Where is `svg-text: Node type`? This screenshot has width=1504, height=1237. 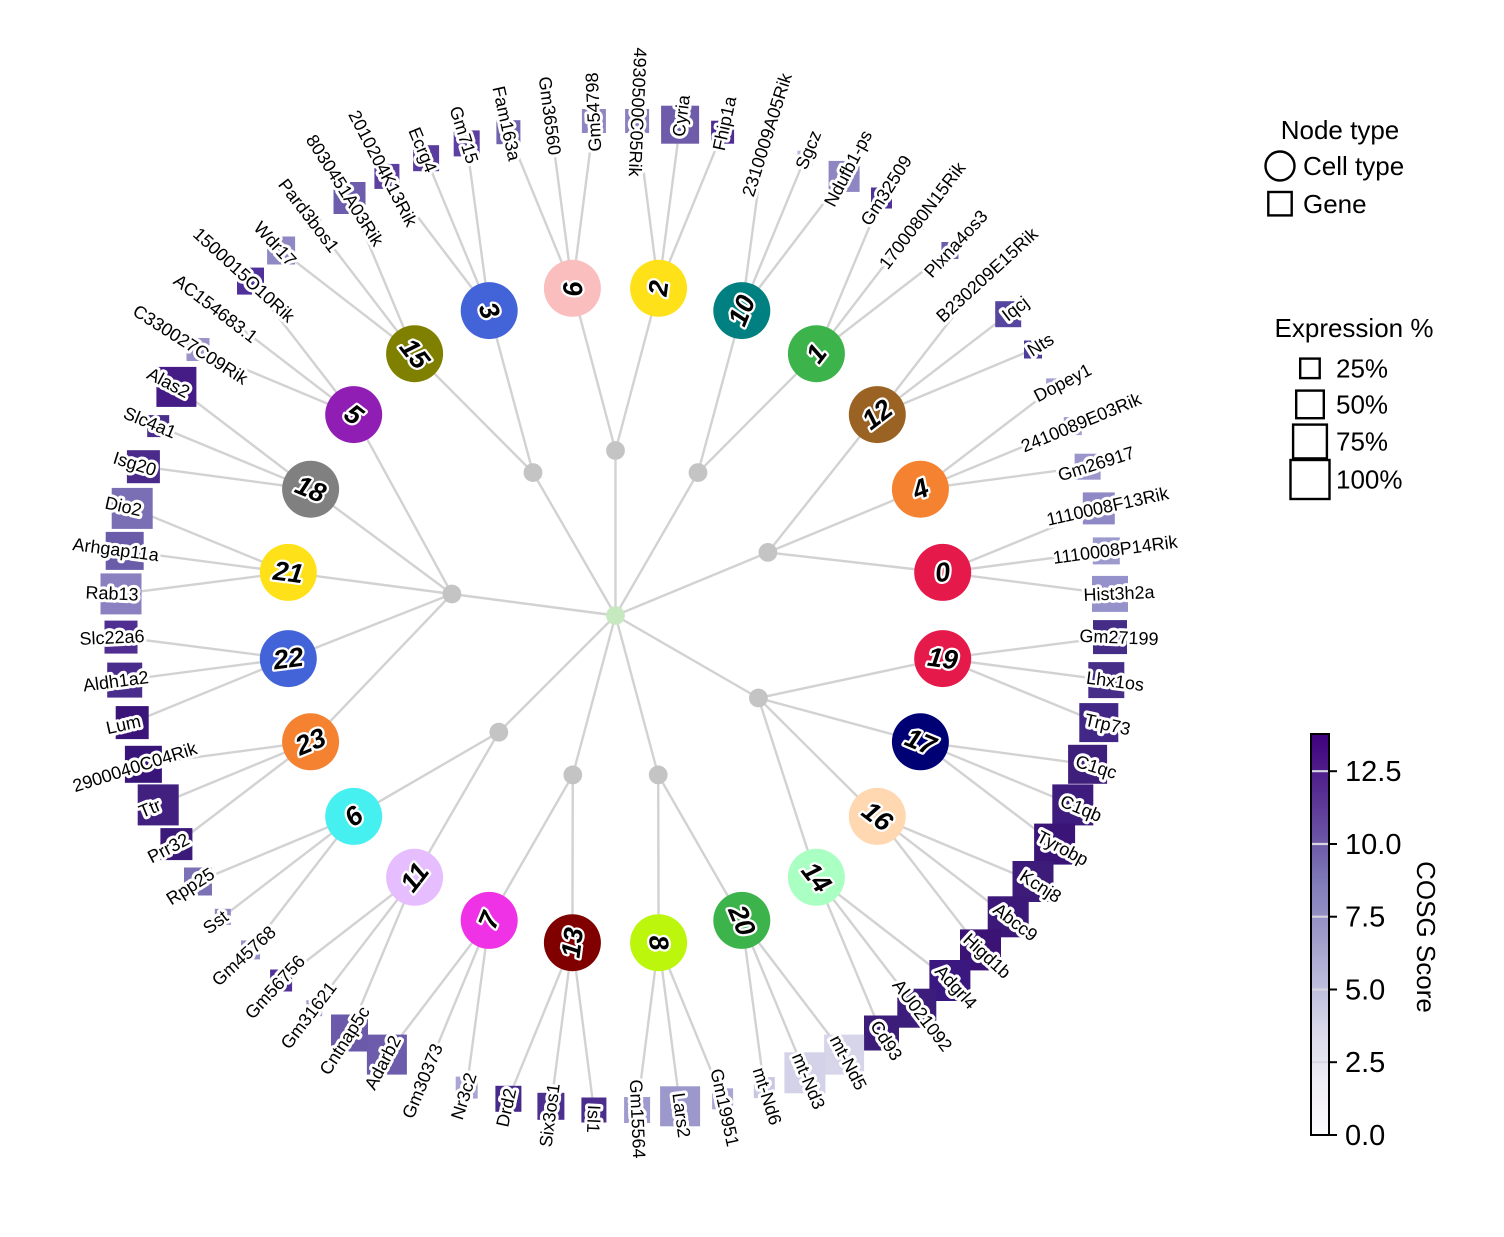
svg-text: Node type is located at coordinates (1340, 130).